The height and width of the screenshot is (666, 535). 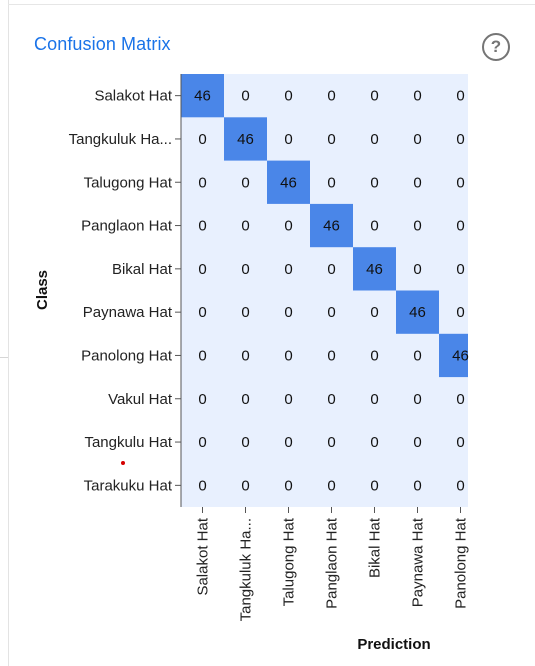 What do you see at coordinates (142, 269) in the screenshot?
I see `y-tick-label: Bikal Hat` at bounding box center [142, 269].